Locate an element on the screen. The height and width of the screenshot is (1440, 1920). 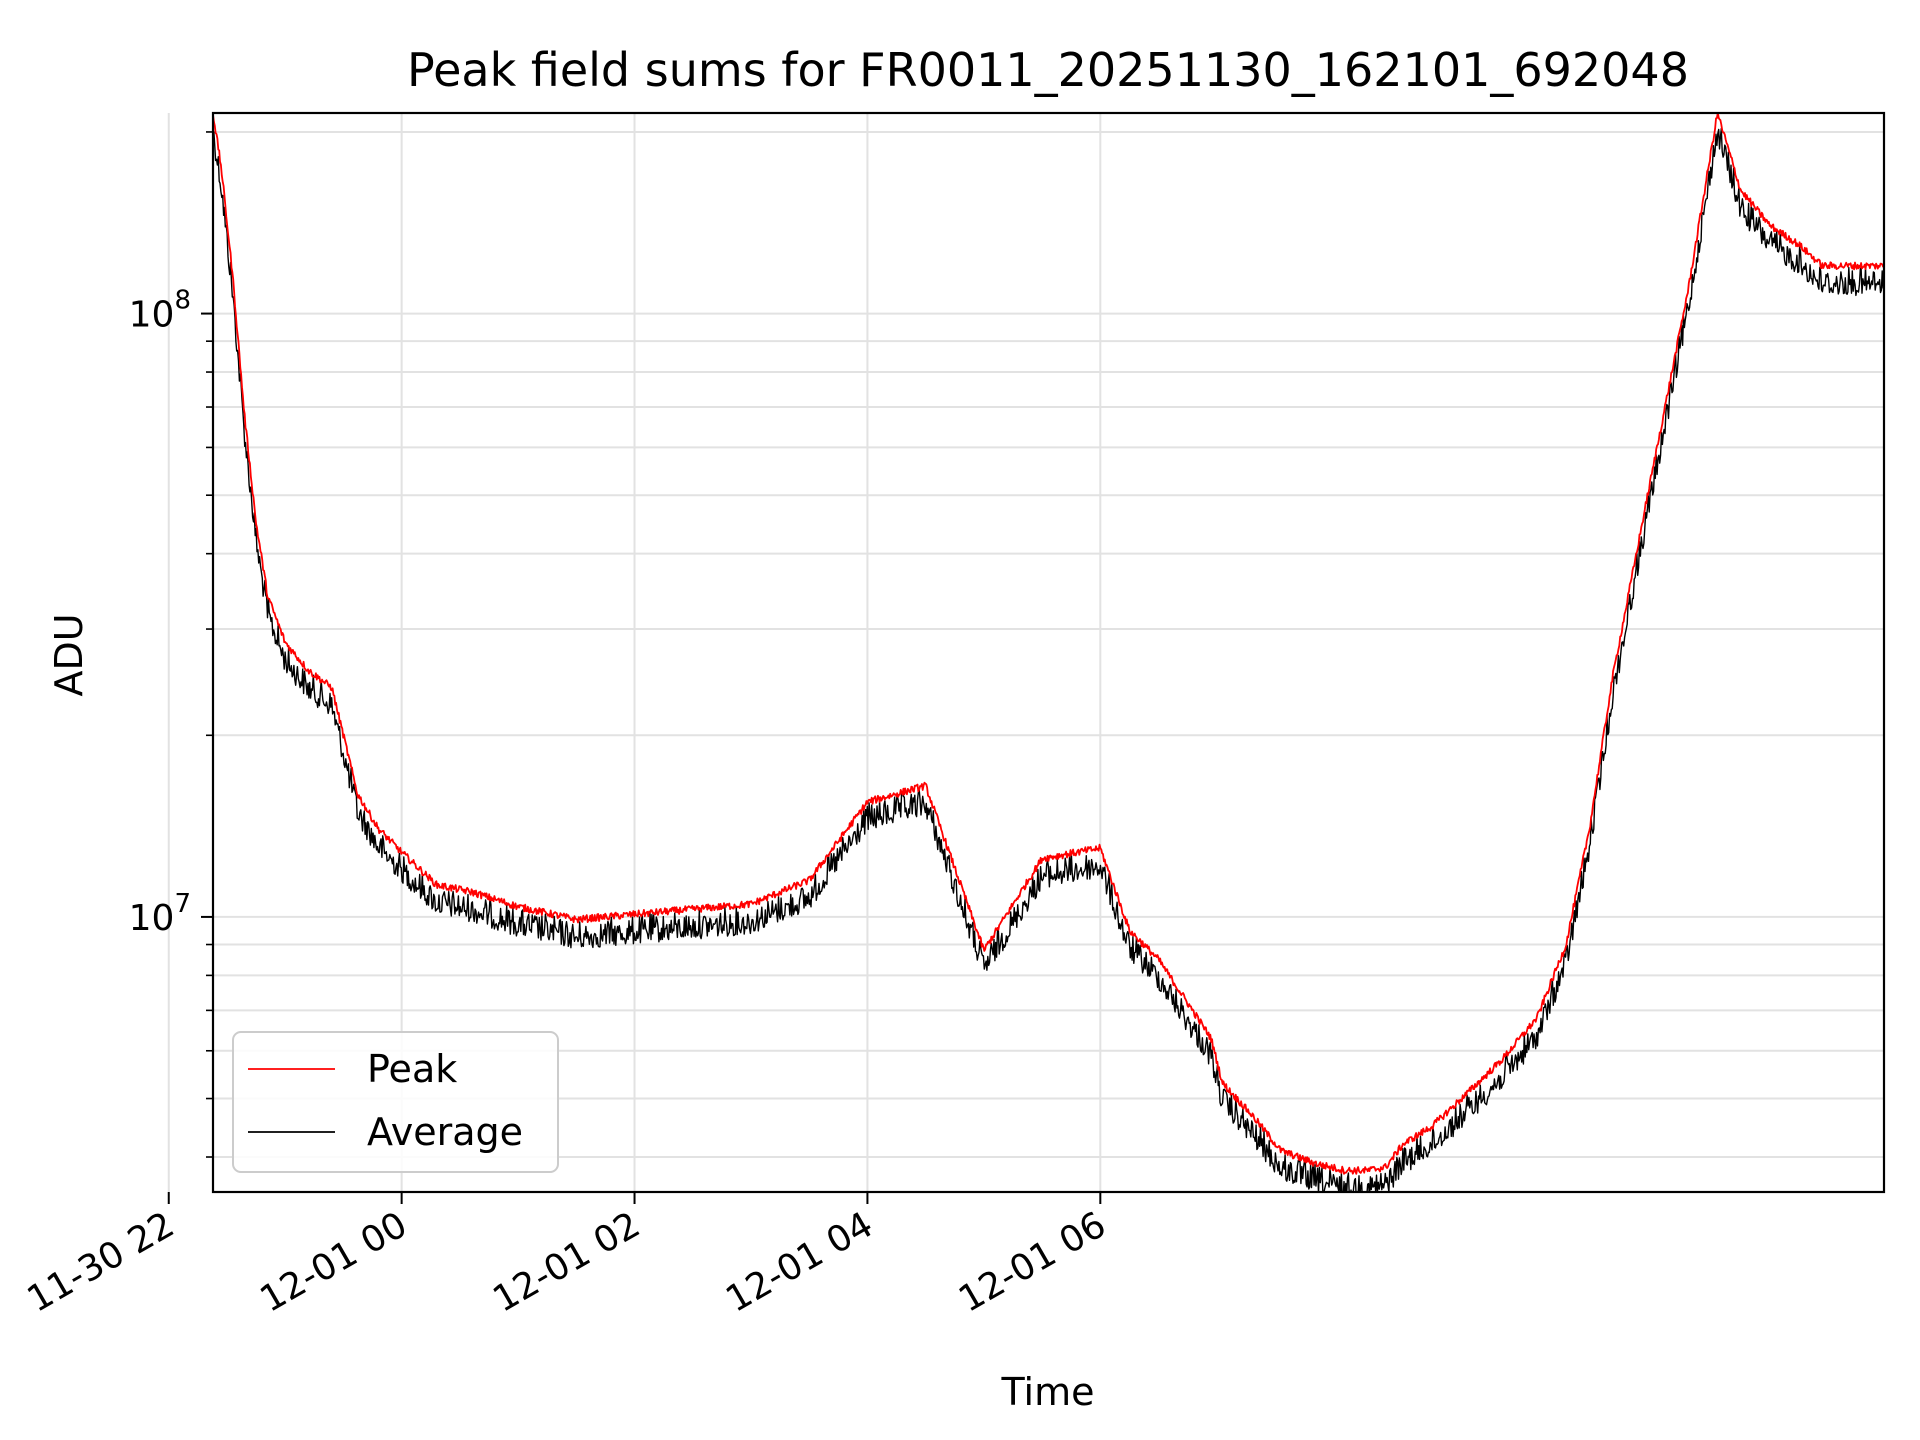
legend-label-peak: Peak is located at coordinates (412, 1069).